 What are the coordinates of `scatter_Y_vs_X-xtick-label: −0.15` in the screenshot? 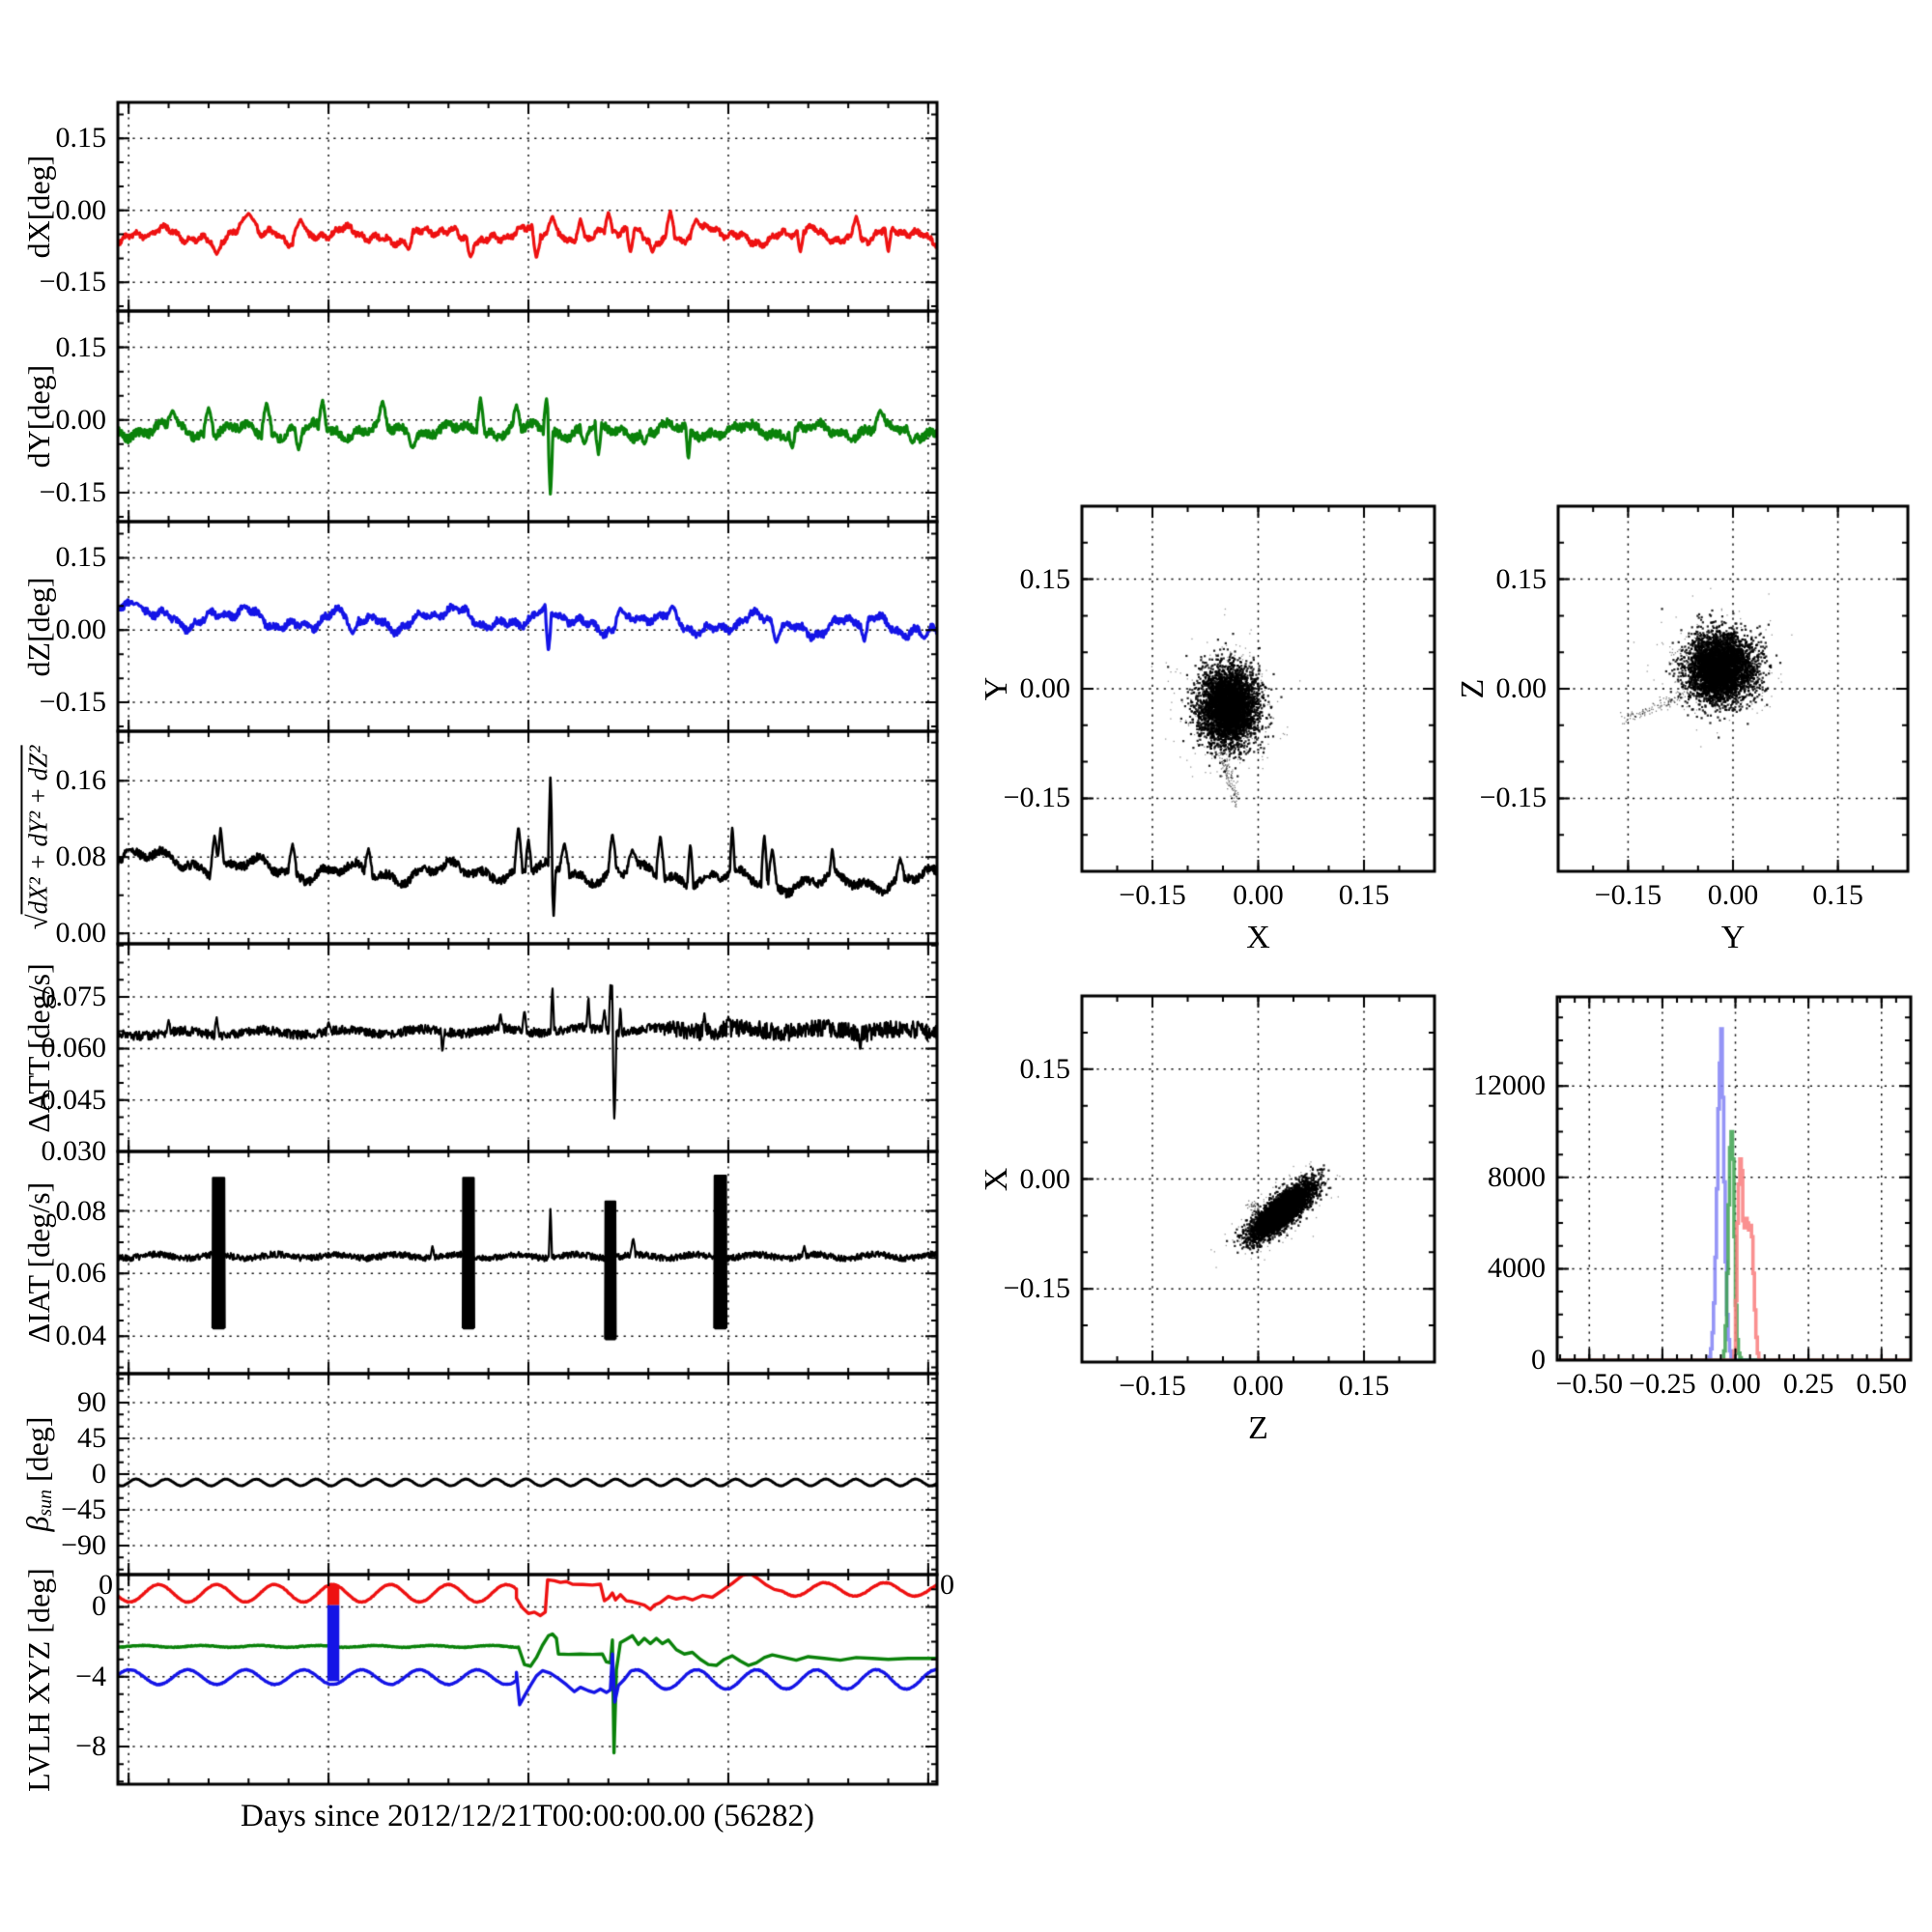 It's located at (1152, 895).